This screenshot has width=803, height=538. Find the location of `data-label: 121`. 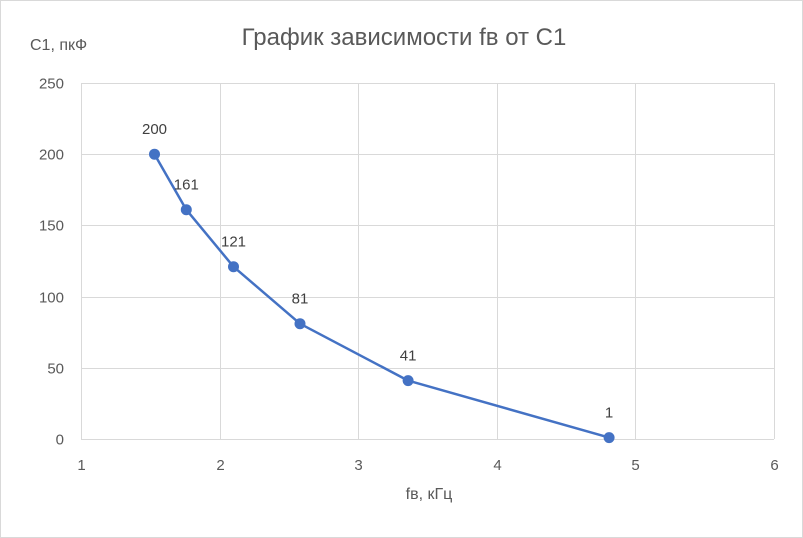

data-label: 121 is located at coordinates (233, 242).